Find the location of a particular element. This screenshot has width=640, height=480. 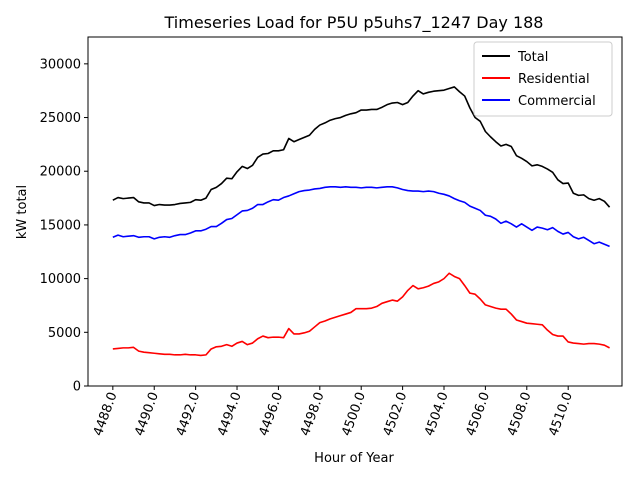

legend-label-total: Total is located at coordinates (532, 57).